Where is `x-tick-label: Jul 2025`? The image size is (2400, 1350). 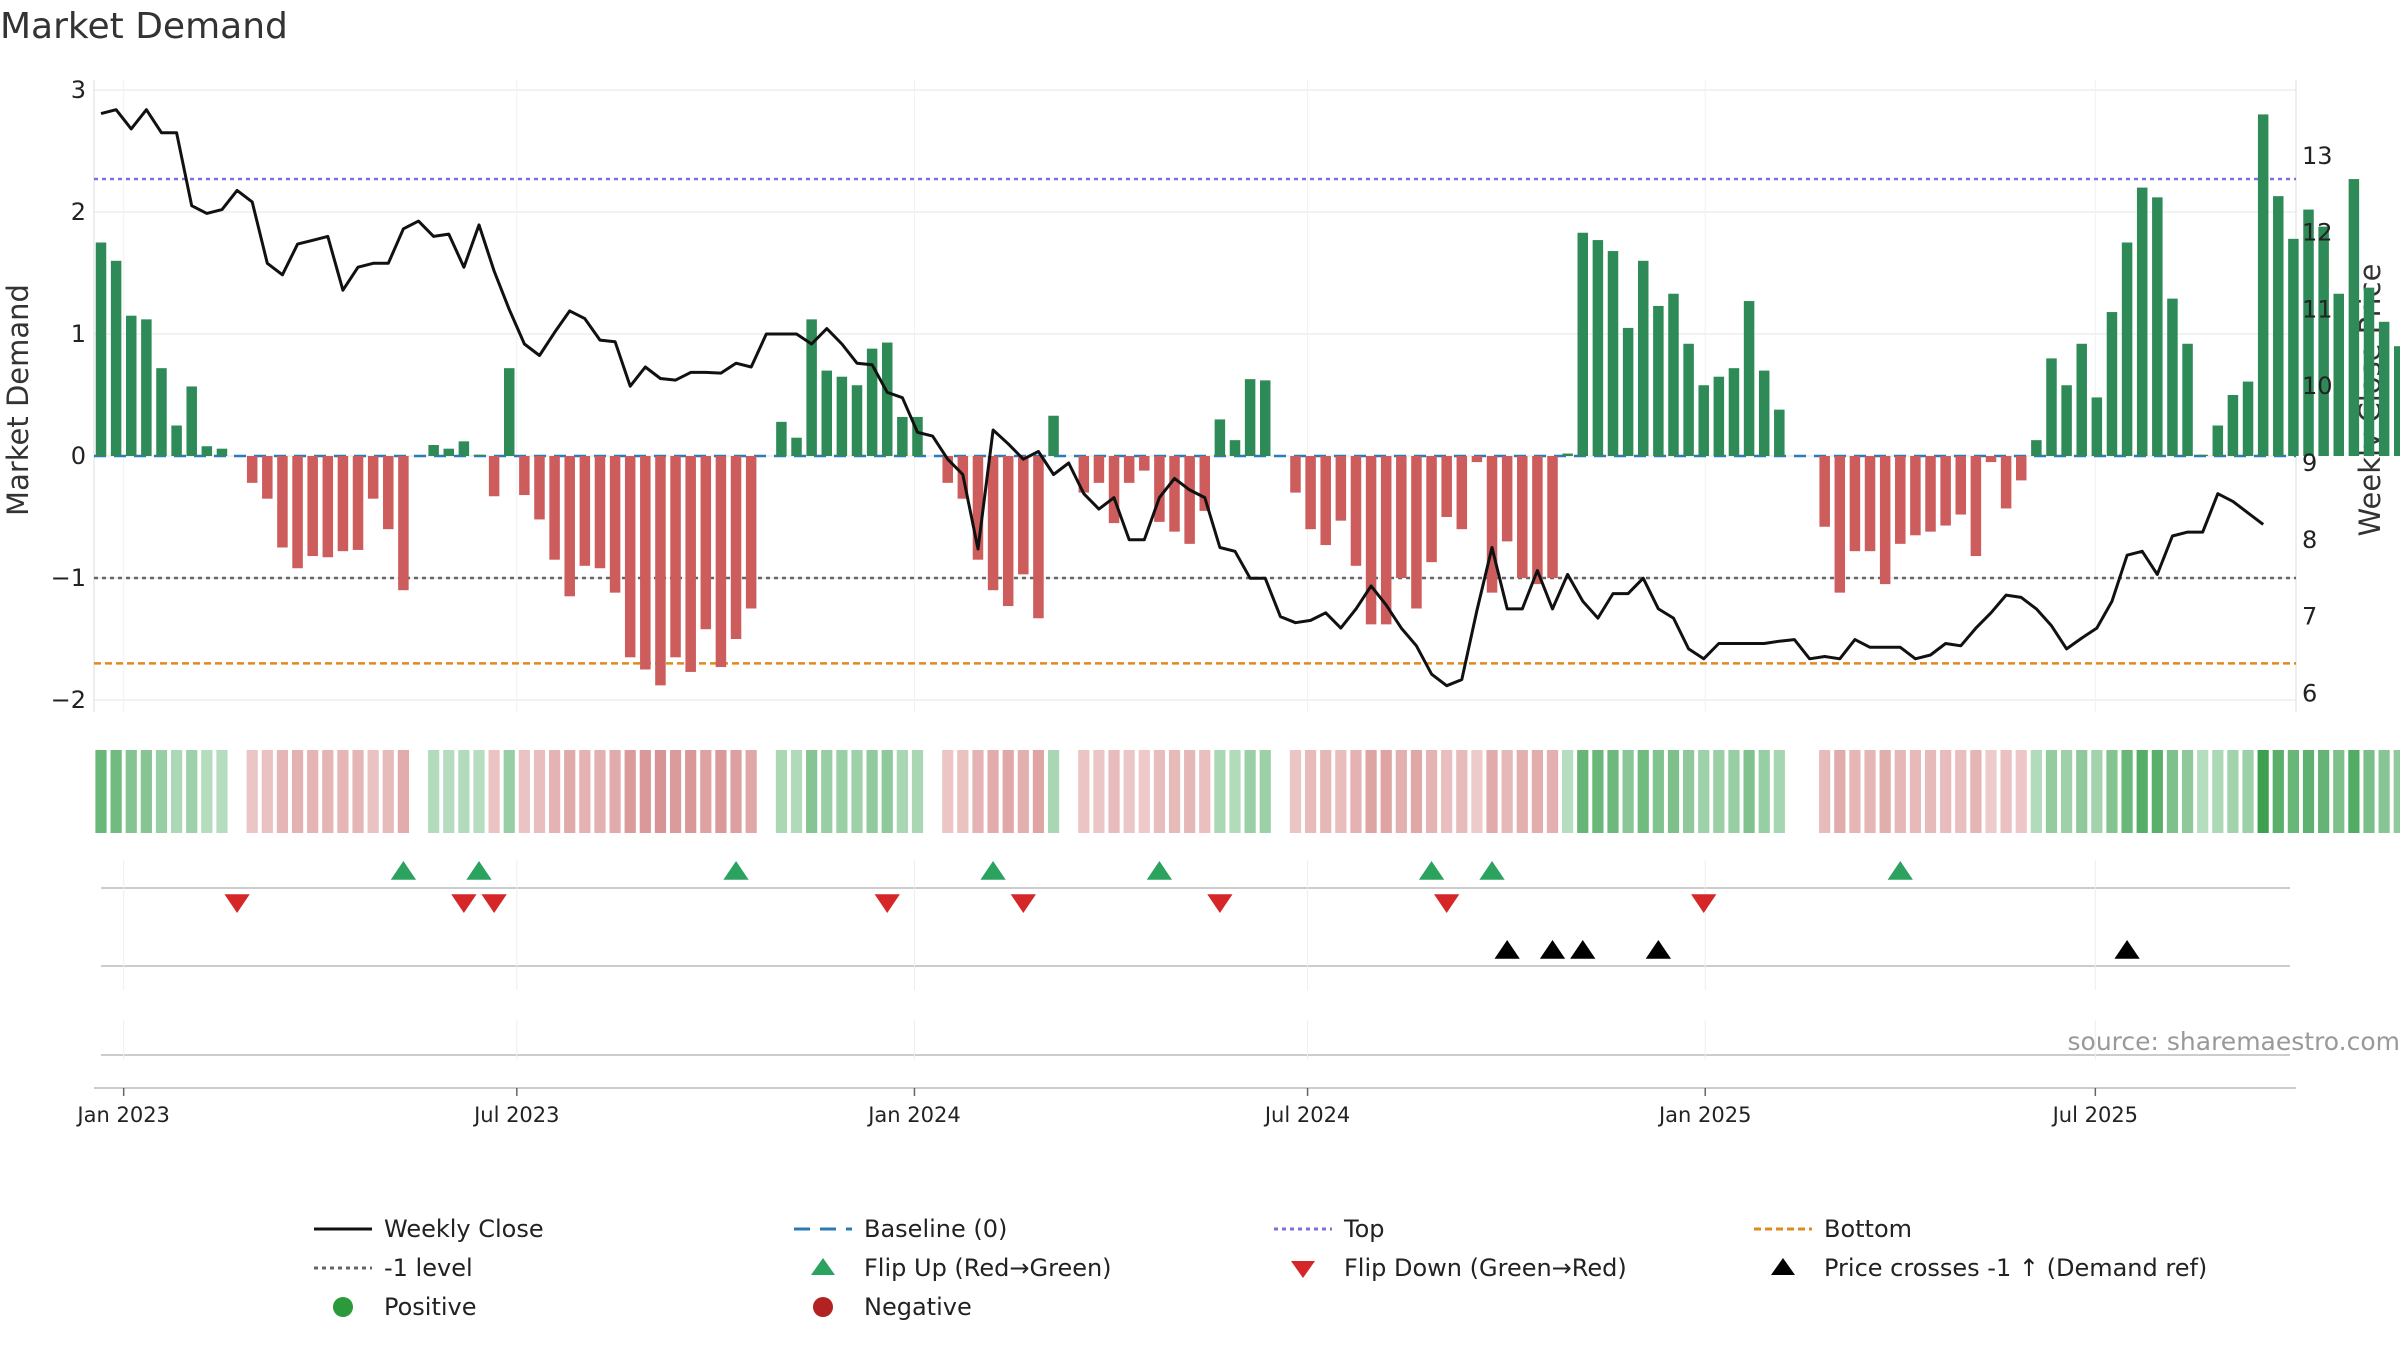
x-tick-label: Jul 2025 is located at coordinates (2094, 1115).